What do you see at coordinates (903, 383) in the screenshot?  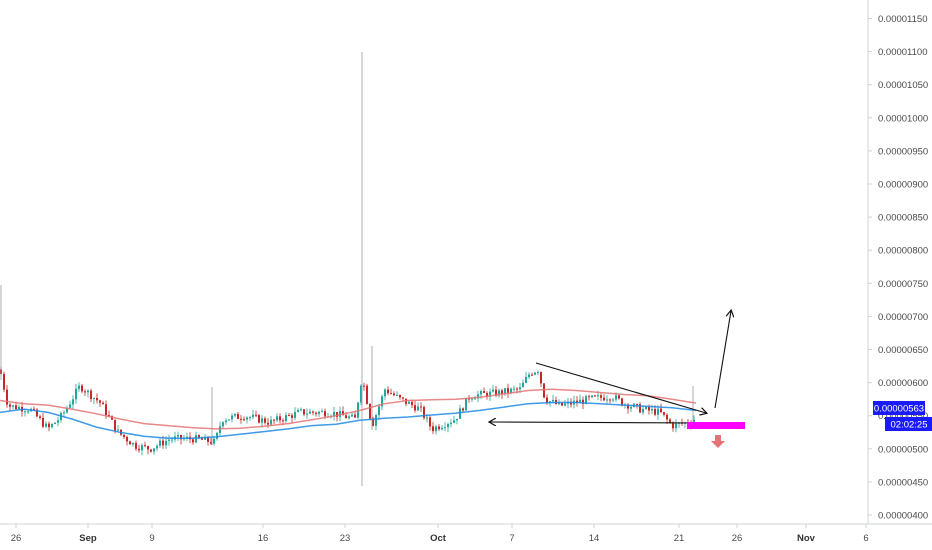 I see `y-tick-label: 0.00000600` at bounding box center [903, 383].